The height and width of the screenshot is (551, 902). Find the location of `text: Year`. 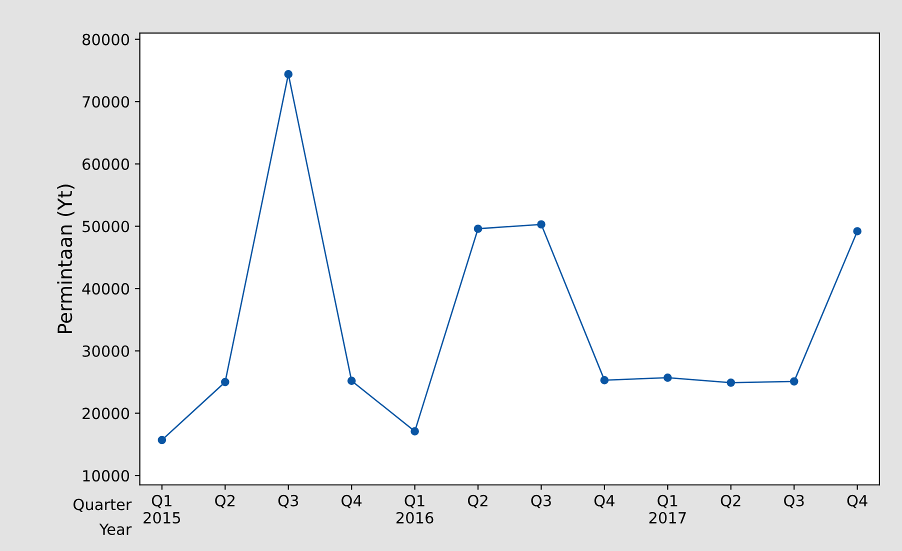

text: Year is located at coordinates (115, 530).